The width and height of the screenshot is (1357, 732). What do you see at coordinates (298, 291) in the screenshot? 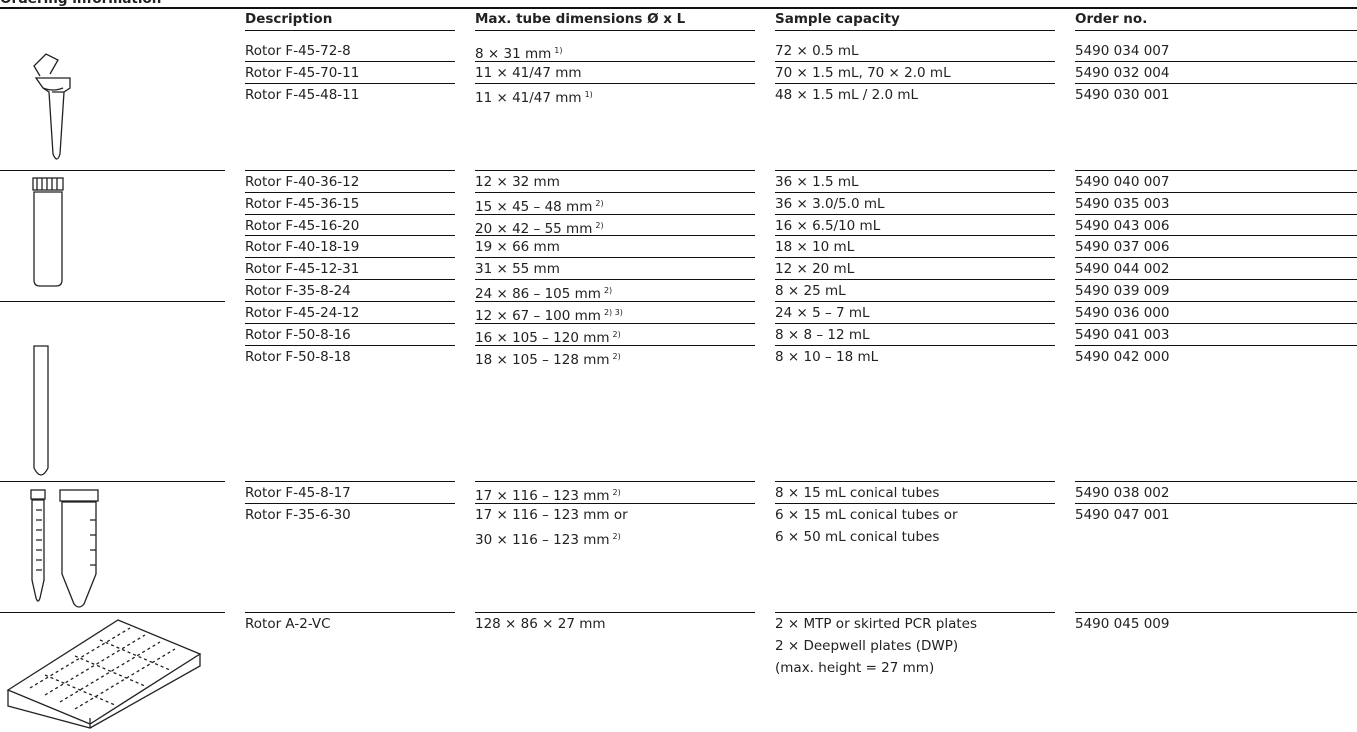
I see `description: Rotor F-35-8-24` at bounding box center [298, 291].